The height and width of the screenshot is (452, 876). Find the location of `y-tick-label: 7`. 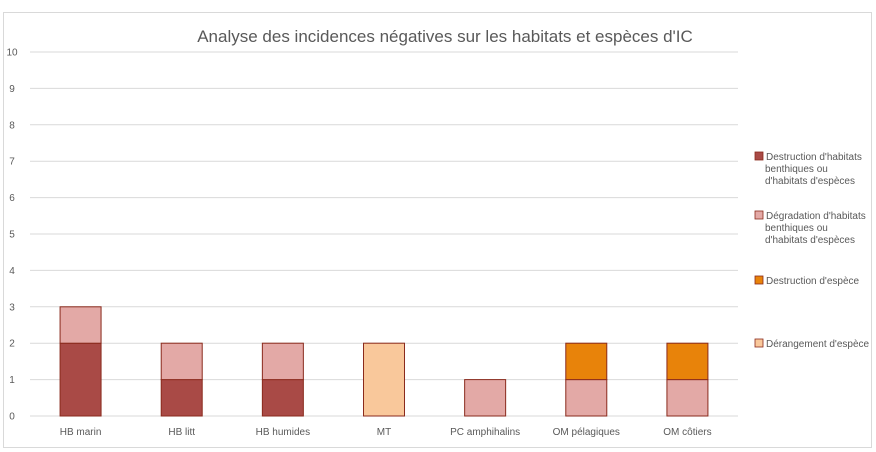

y-tick-label: 7 is located at coordinates (12, 162).